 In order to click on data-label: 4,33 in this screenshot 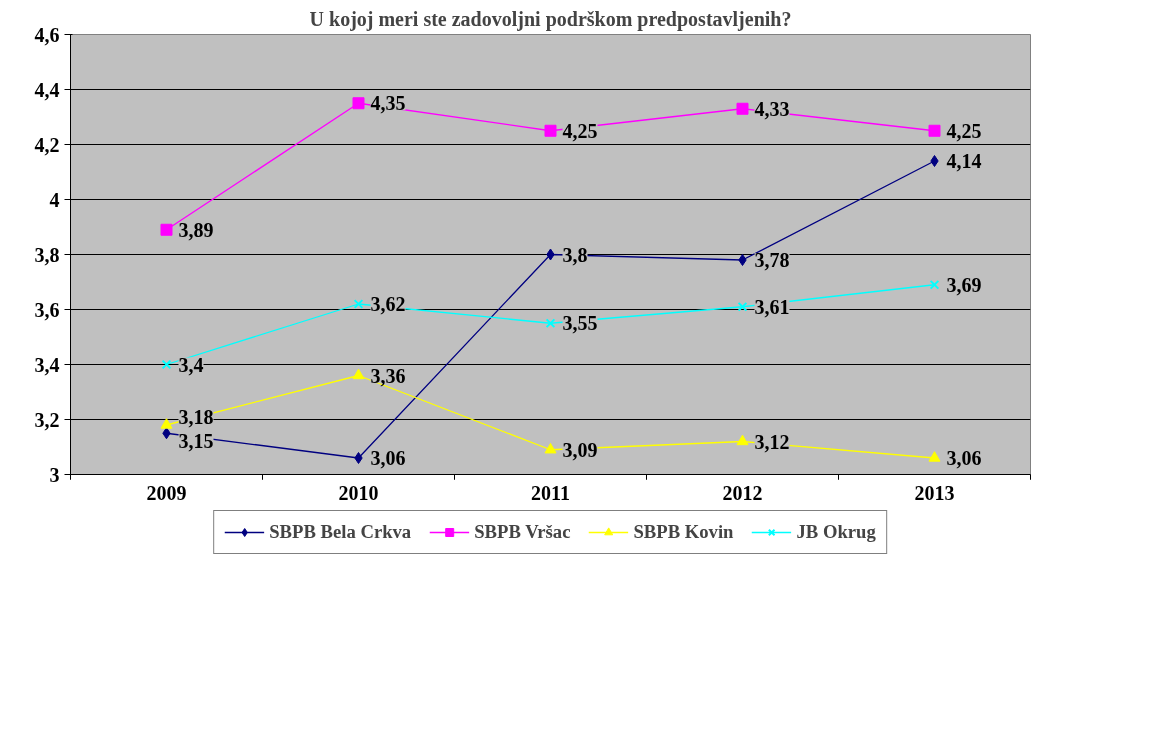, I will do `click(772, 108)`.